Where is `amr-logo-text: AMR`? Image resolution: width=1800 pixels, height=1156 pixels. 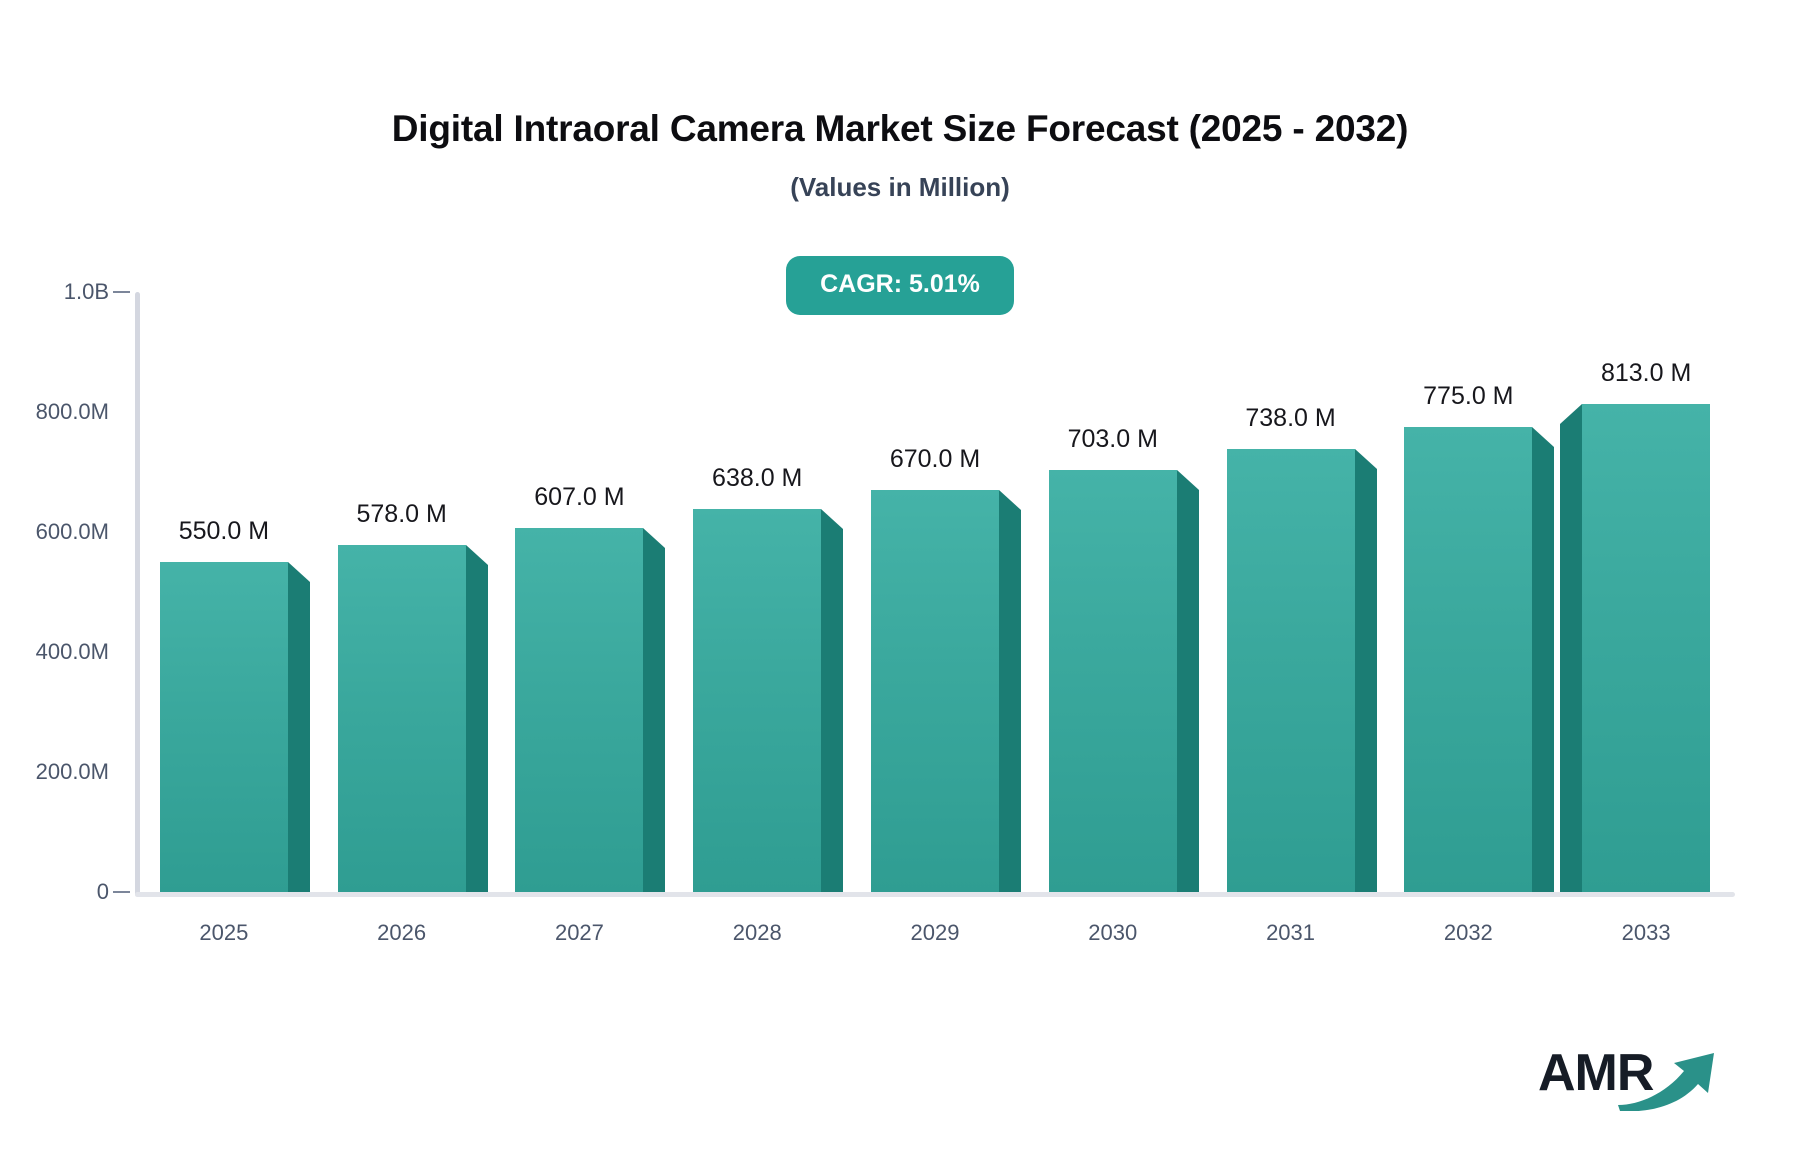 amr-logo-text: AMR is located at coordinates (1596, 1073).